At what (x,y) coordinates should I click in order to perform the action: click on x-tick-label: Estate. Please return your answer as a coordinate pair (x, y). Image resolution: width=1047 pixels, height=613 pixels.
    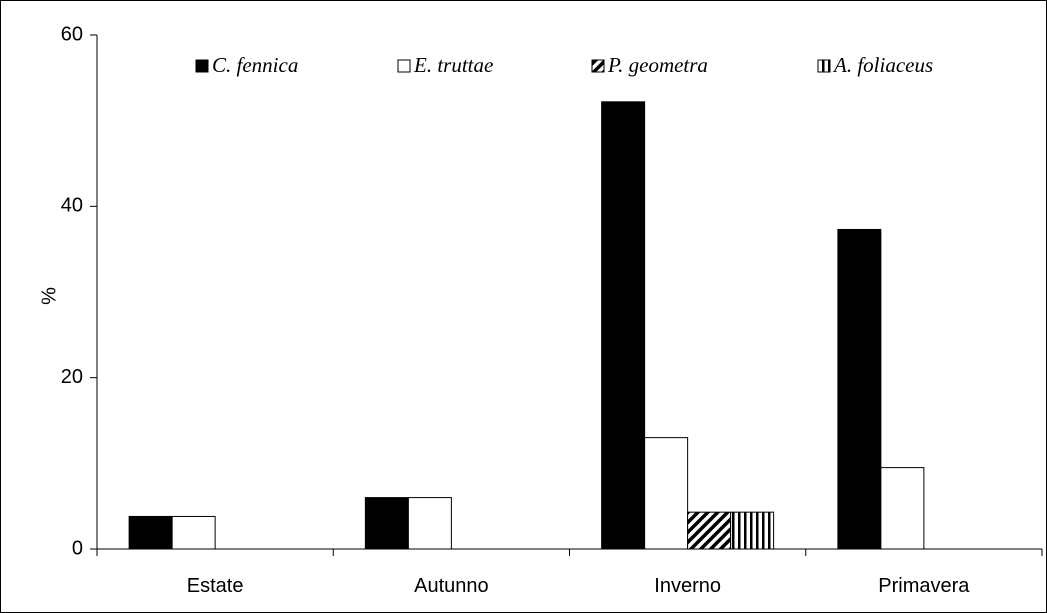
    Looking at the image, I should click on (215, 586).